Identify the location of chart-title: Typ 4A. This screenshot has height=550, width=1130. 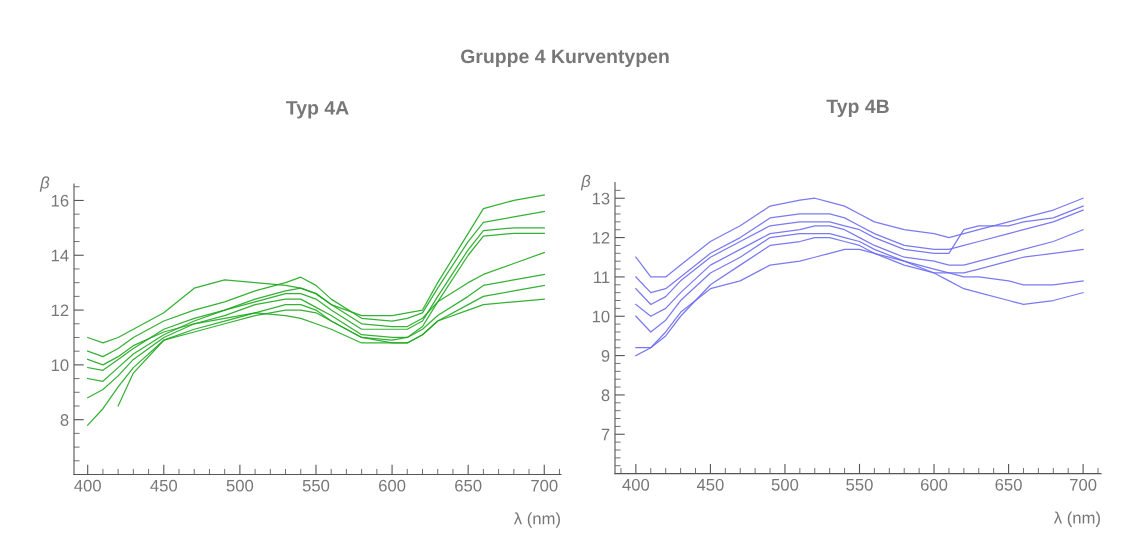
(317, 110).